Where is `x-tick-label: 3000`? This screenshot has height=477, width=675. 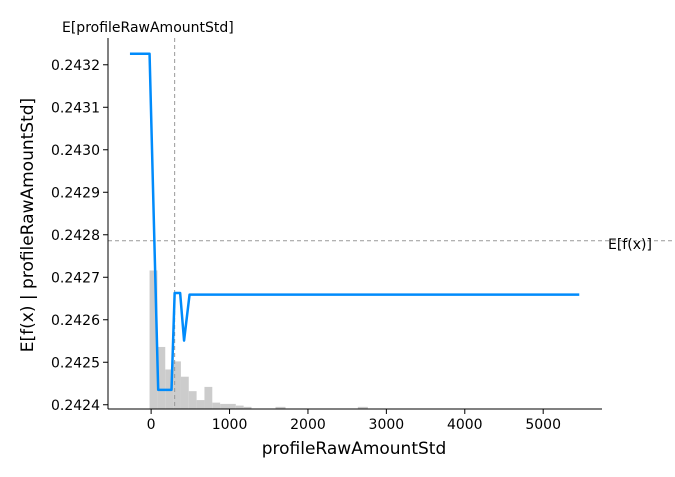
x-tick-label: 3000 is located at coordinates (387, 425).